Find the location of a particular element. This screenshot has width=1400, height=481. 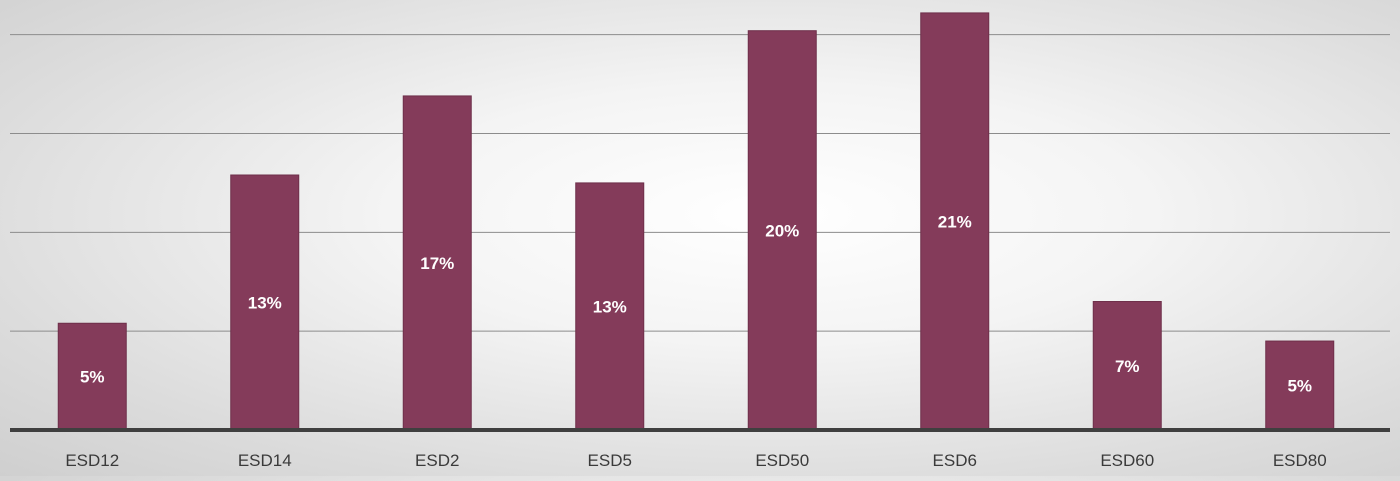

data-label-esd2: 17% is located at coordinates (437, 263).